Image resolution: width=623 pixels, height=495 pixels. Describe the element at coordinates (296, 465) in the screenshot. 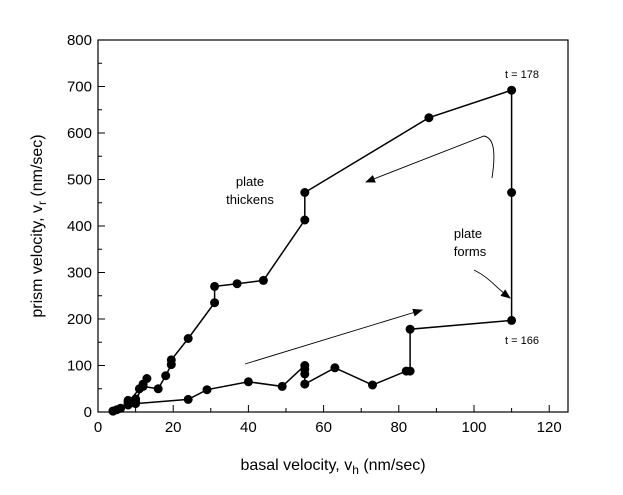

I see `x-axis-title-main: basal velocity, v` at that location.